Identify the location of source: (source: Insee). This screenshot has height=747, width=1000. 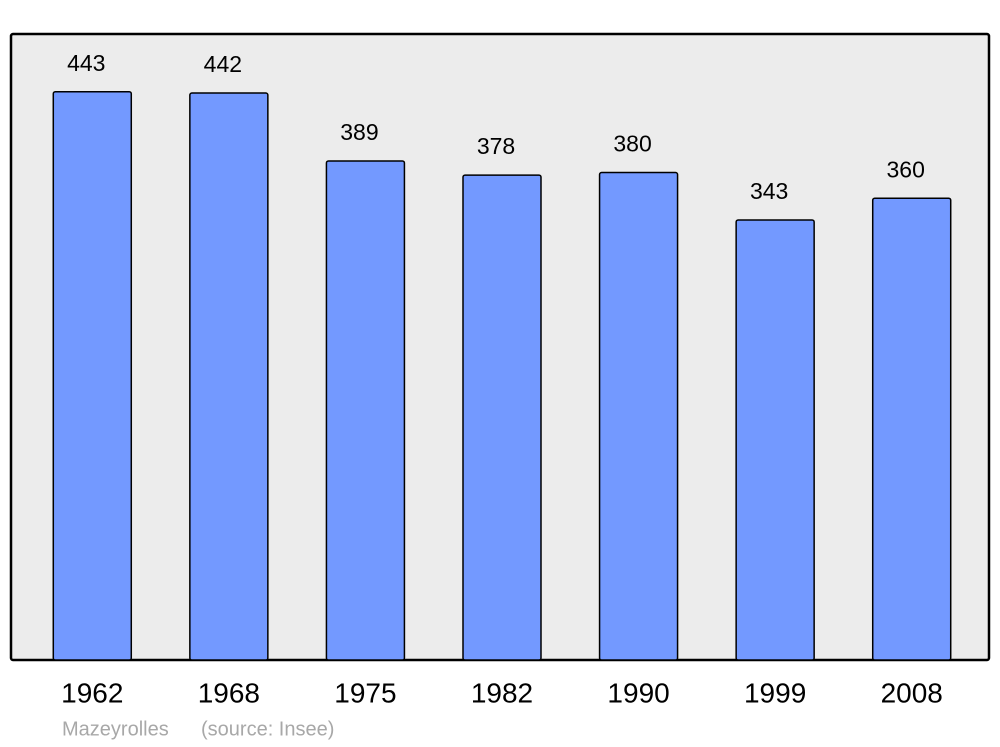
(267, 729).